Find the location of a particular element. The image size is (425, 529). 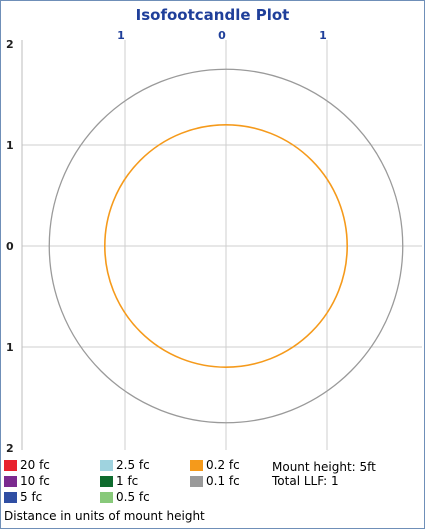

legend-item-5fc: 5 fc is located at coordinates (23, 497).